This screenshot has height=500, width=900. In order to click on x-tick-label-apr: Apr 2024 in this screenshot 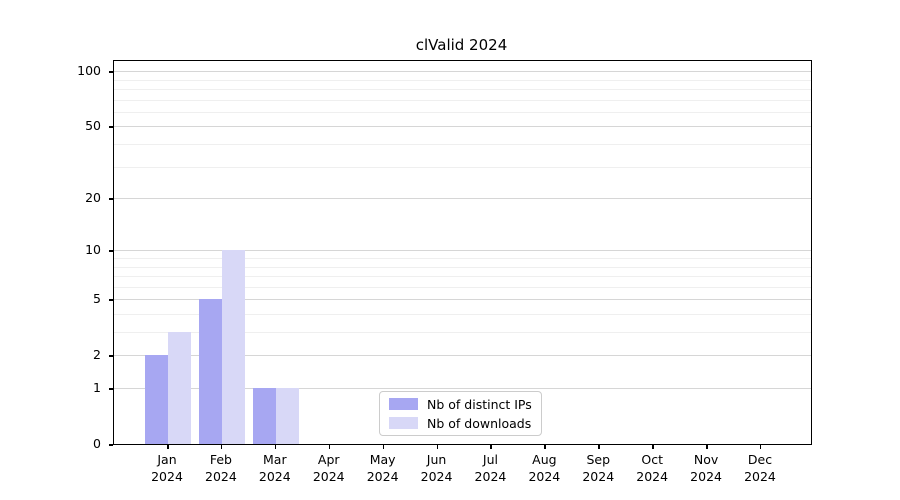, I will do `click(328, 468)`.